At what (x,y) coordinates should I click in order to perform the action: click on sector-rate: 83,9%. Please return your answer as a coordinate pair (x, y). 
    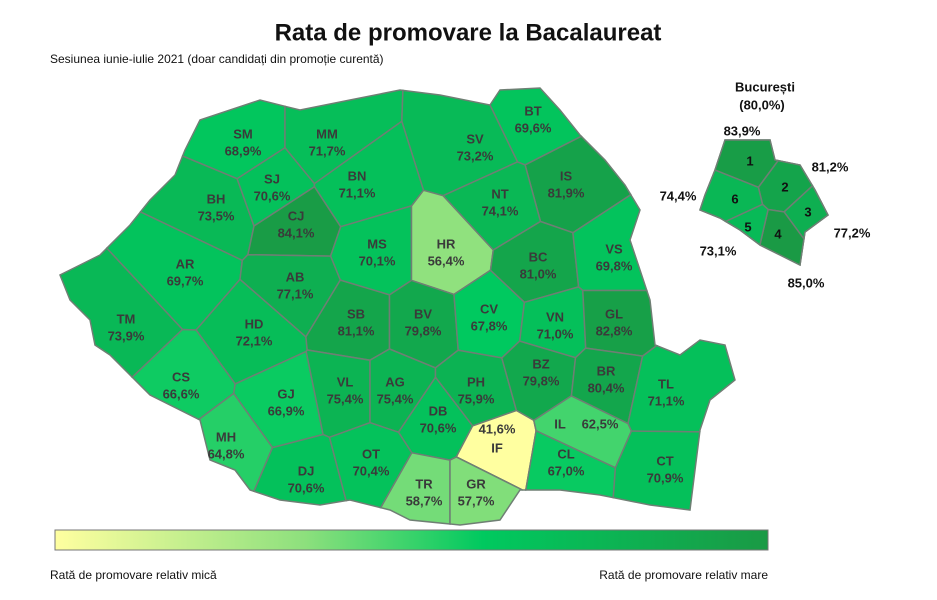
    Looking at the image, I should click on (742, 130).